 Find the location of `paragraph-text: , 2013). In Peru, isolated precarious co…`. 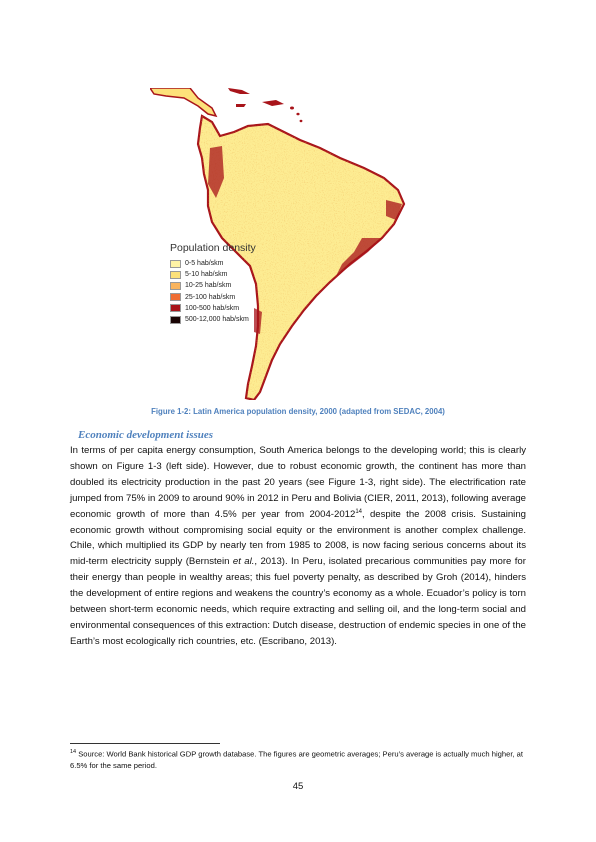

paragraph-text: , 2013). In Peru, isolated precarious co… is located at coordinates (298, 601).